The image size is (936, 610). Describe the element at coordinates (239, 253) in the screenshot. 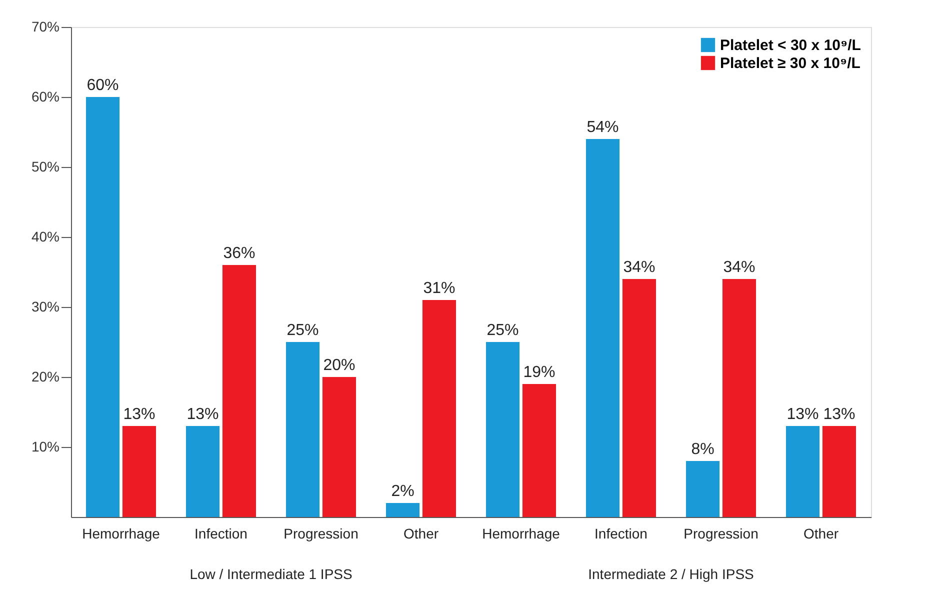

I see `data-label: 36%` at that location.